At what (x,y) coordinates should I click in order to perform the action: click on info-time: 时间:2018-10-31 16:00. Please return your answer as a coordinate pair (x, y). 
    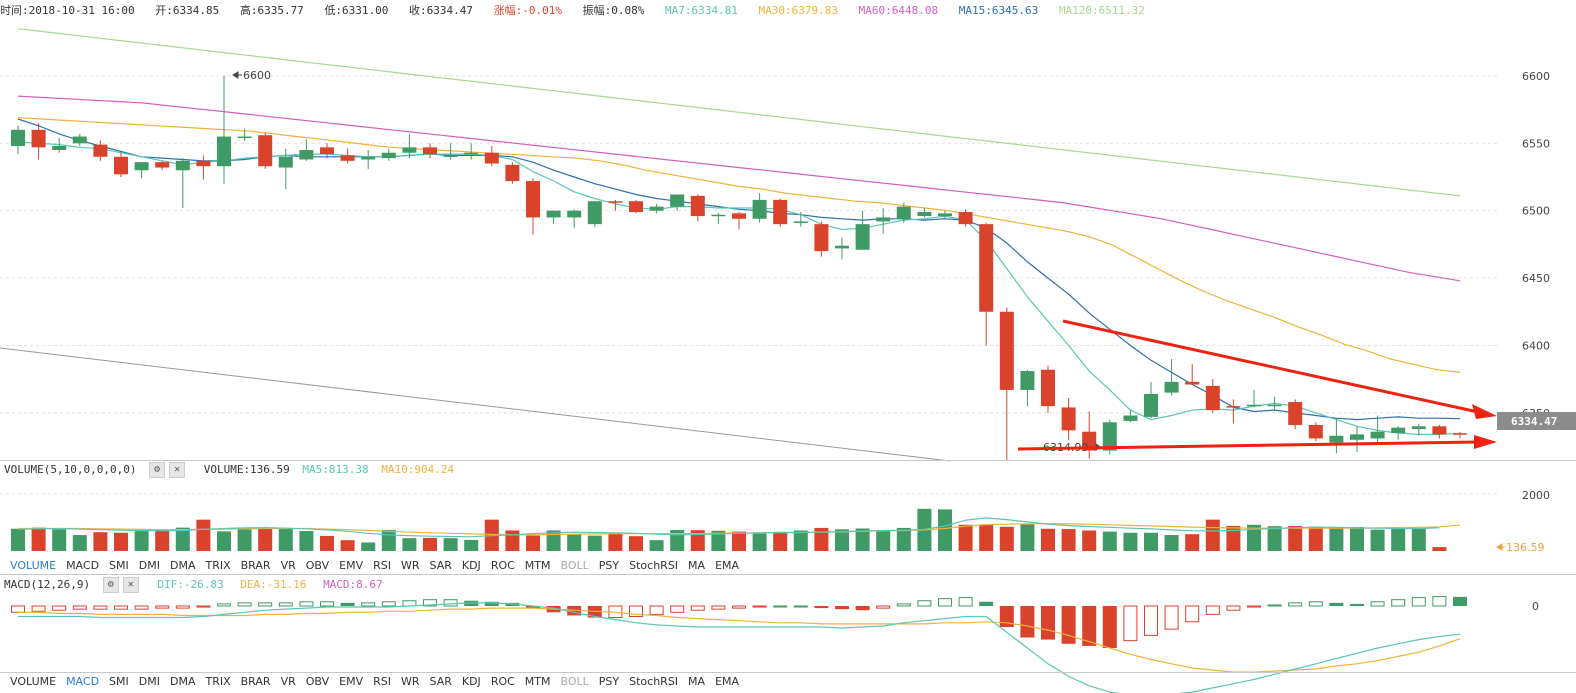
    Looking at the image, I should click on (67, 10).